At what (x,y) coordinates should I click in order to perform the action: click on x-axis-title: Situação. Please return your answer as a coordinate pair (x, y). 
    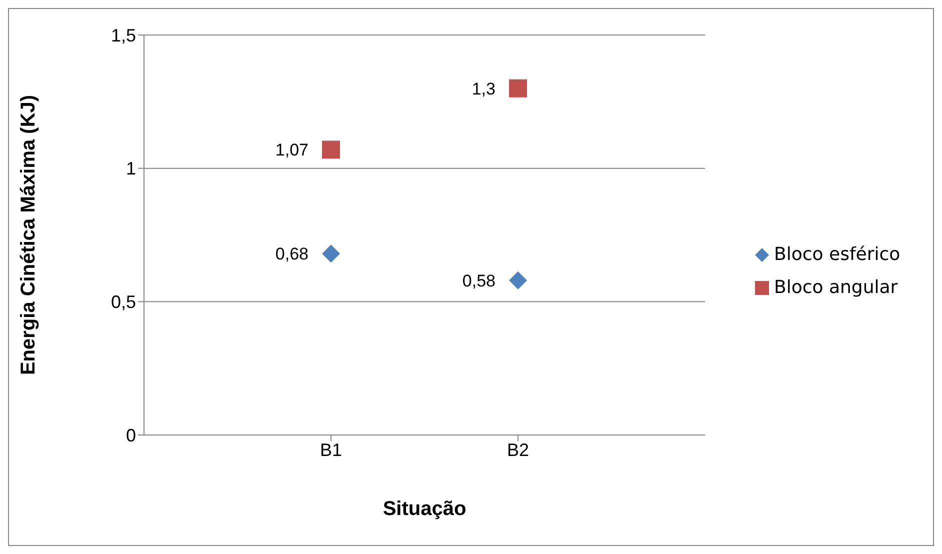
    Looking at the image, I should click on (424, 509).